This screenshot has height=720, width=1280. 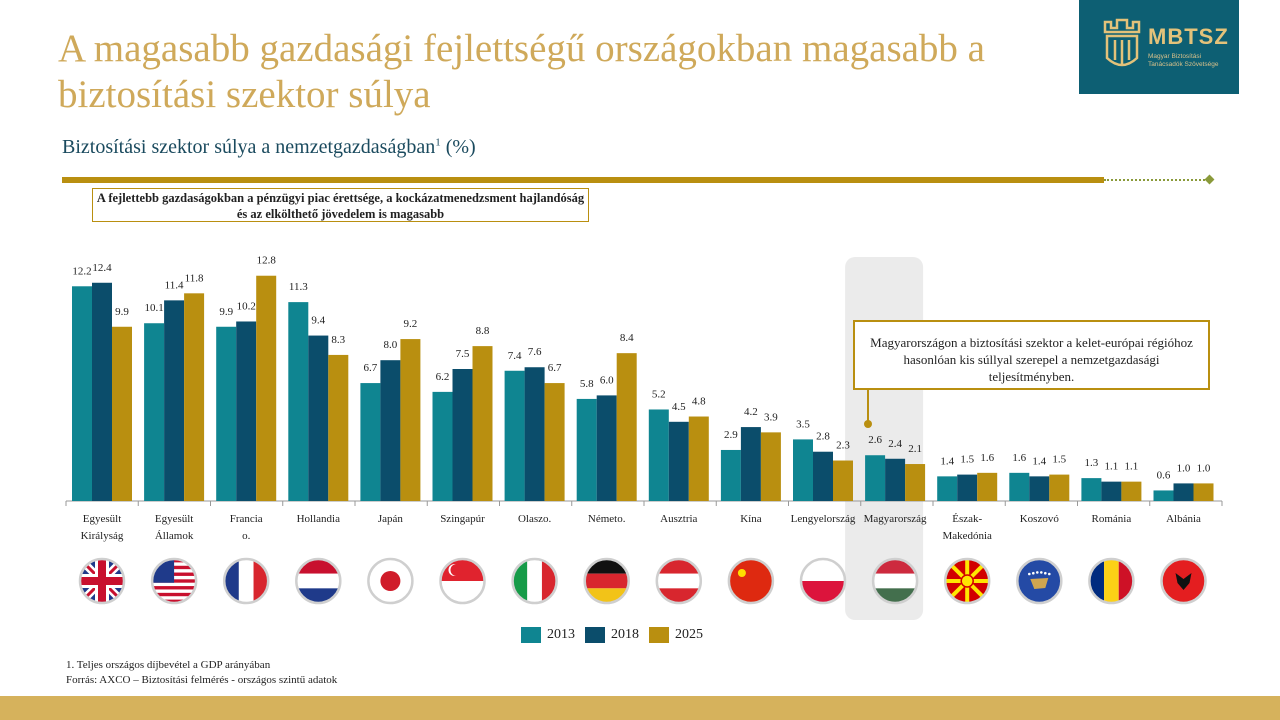 I want to click on italy-flag-icon, so click(x=534, y=581).